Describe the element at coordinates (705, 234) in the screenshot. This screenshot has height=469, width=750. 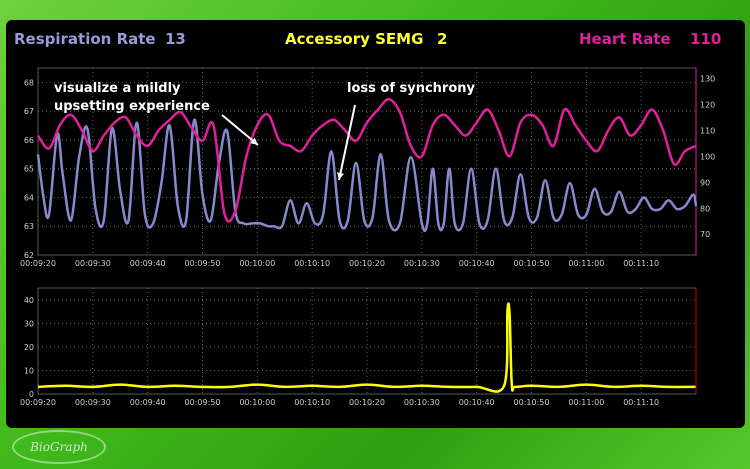
I see `y-tick-label-right: 70` at that location.